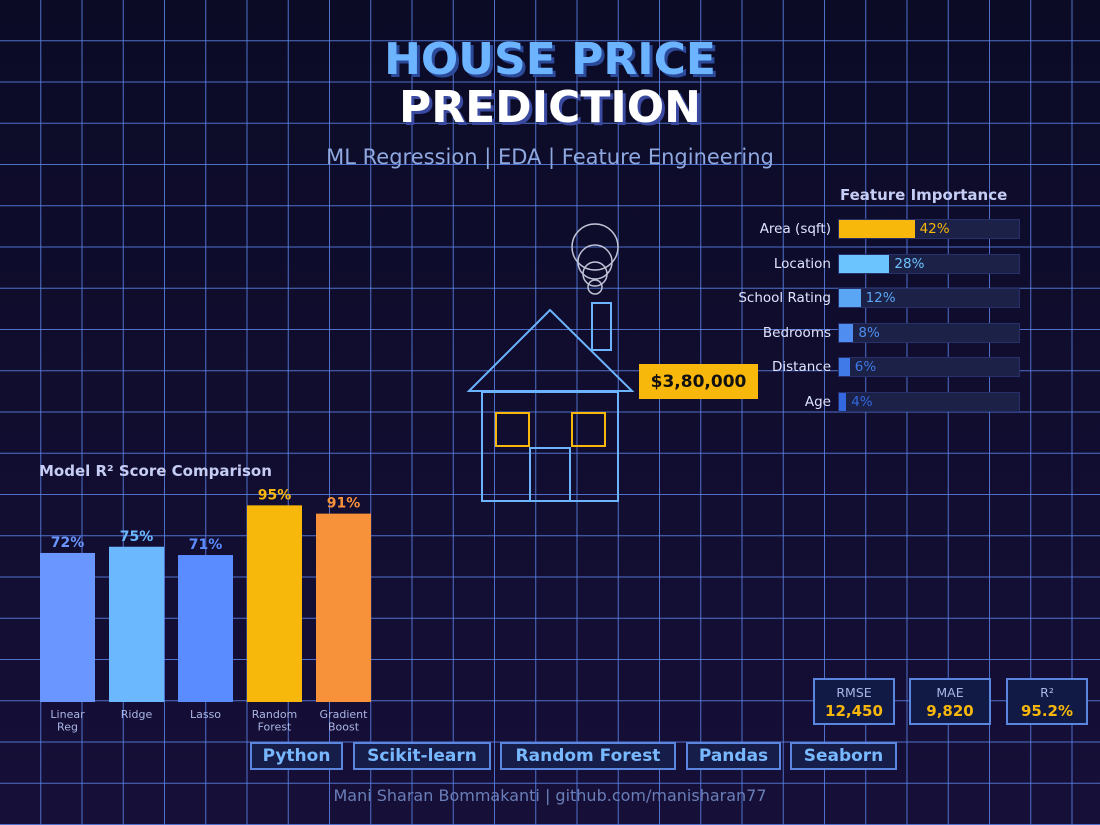  Describe the element at coordinates (891, 332) in the screenshot. I see `feature-row: Bedrooms 8%` at that location.